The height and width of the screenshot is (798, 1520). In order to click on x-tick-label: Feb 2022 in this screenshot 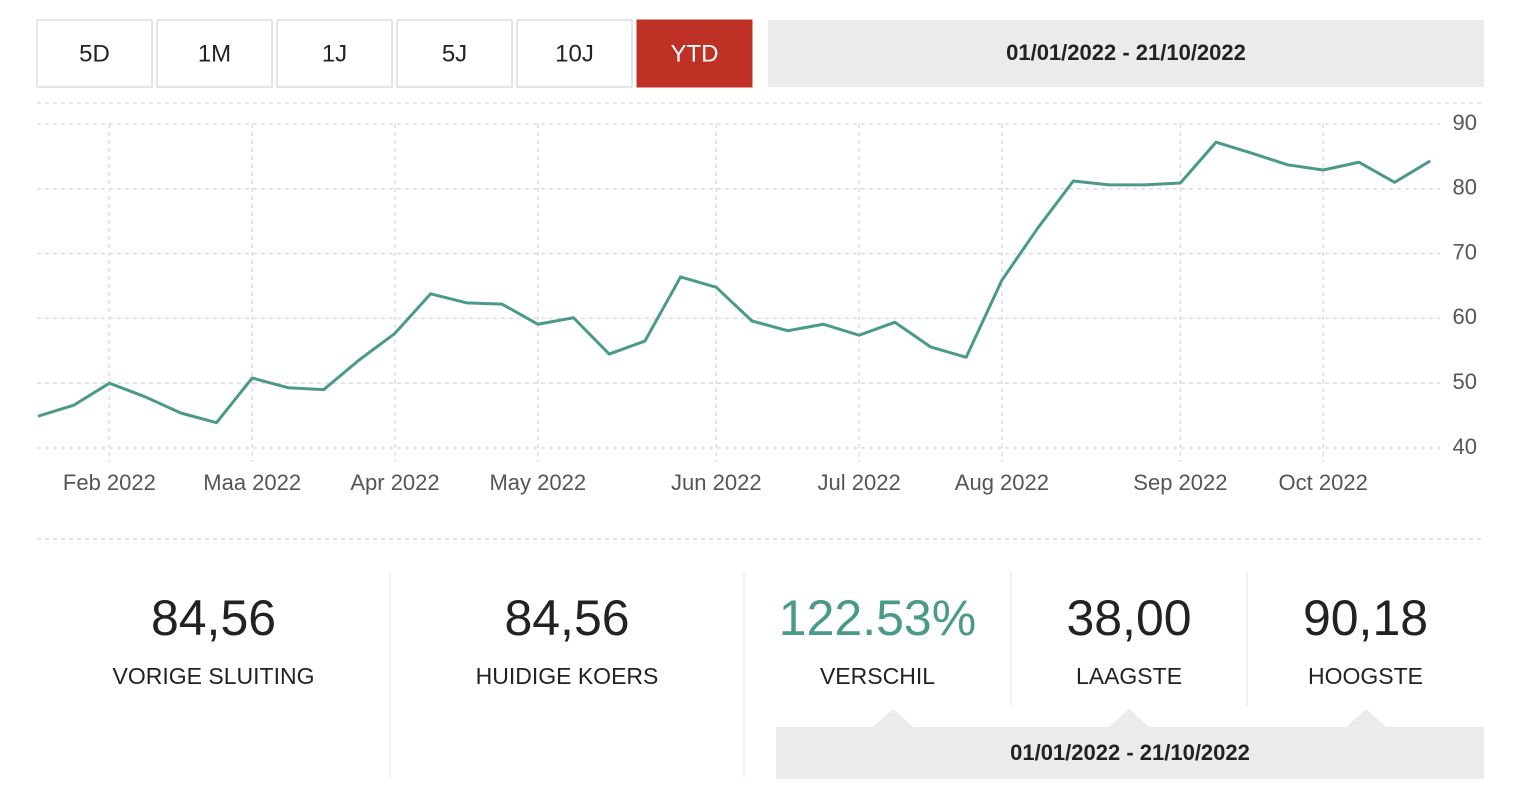, I will do `click(109, 482)`.